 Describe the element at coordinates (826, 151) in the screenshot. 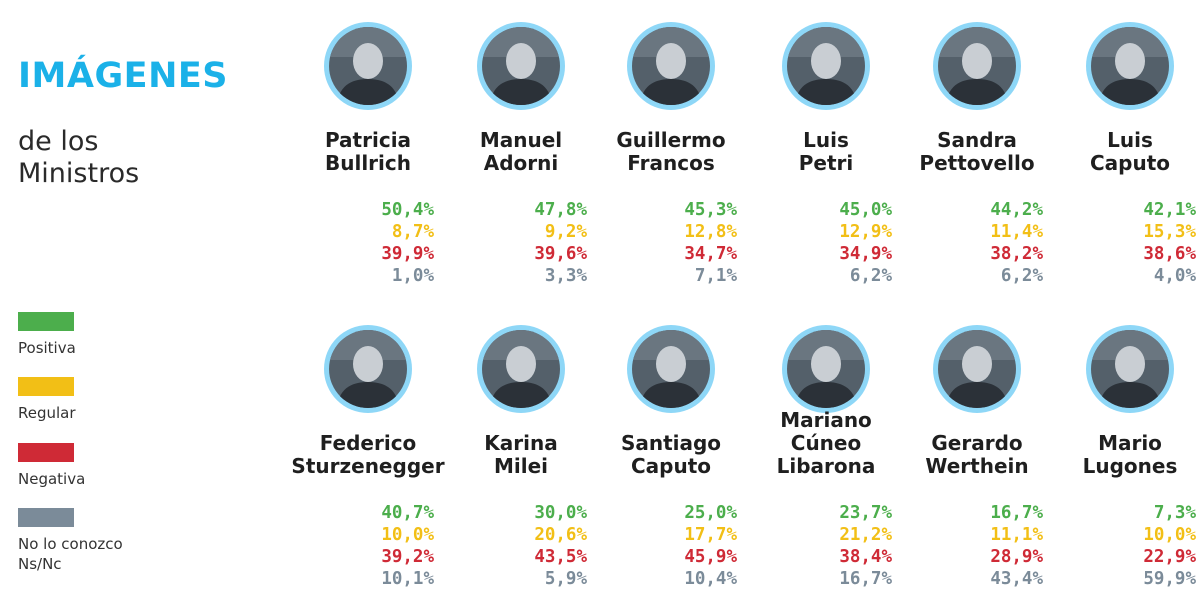

I see `minister-name: Luis Petri` at that location.